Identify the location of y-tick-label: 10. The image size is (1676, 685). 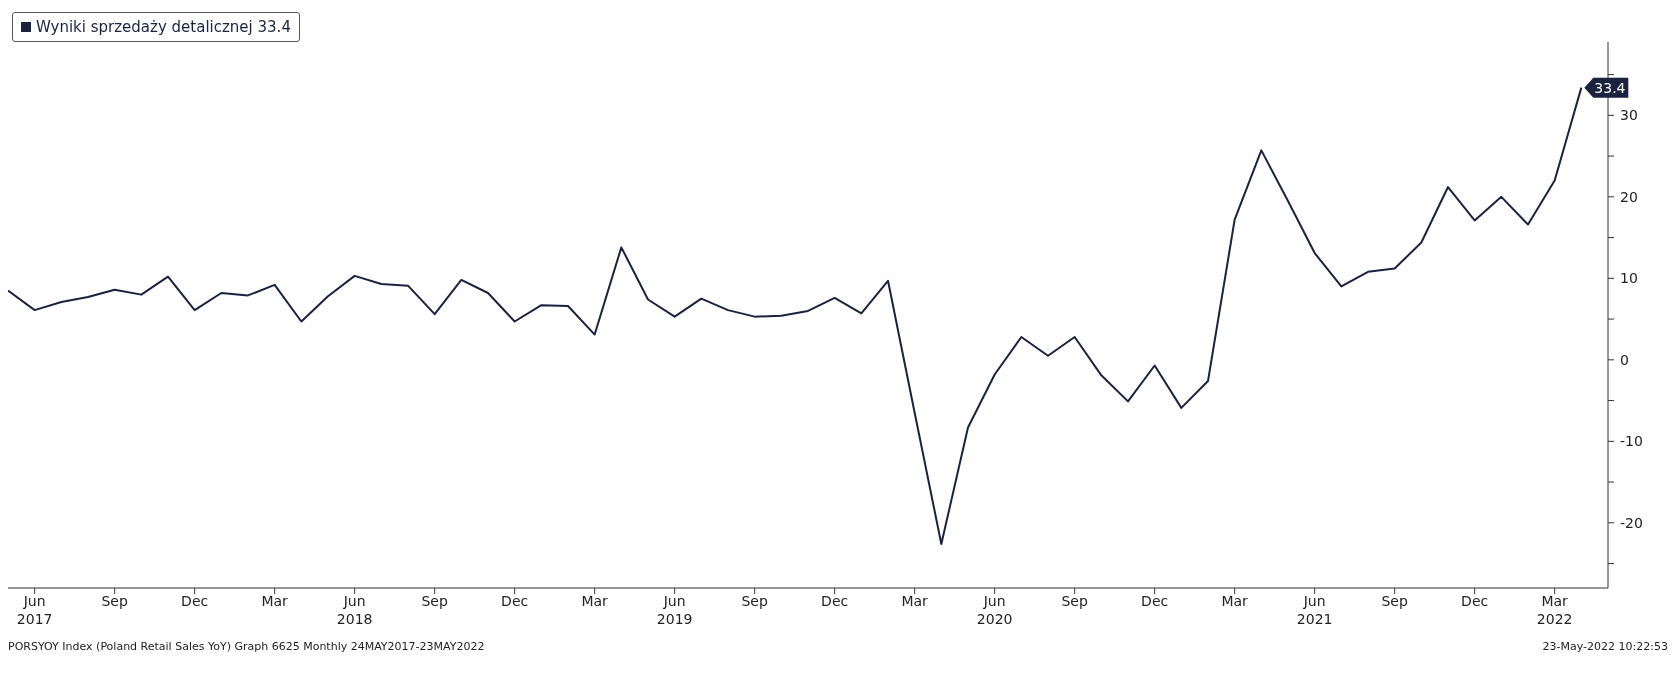
(1629, 278).